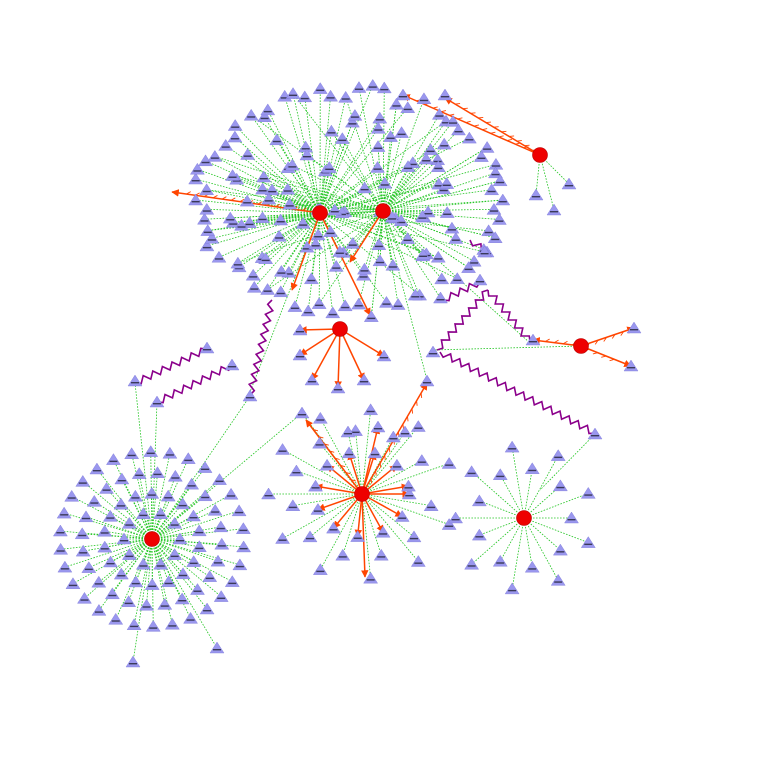  I want to click on hub-4-node, so click(540, 155).